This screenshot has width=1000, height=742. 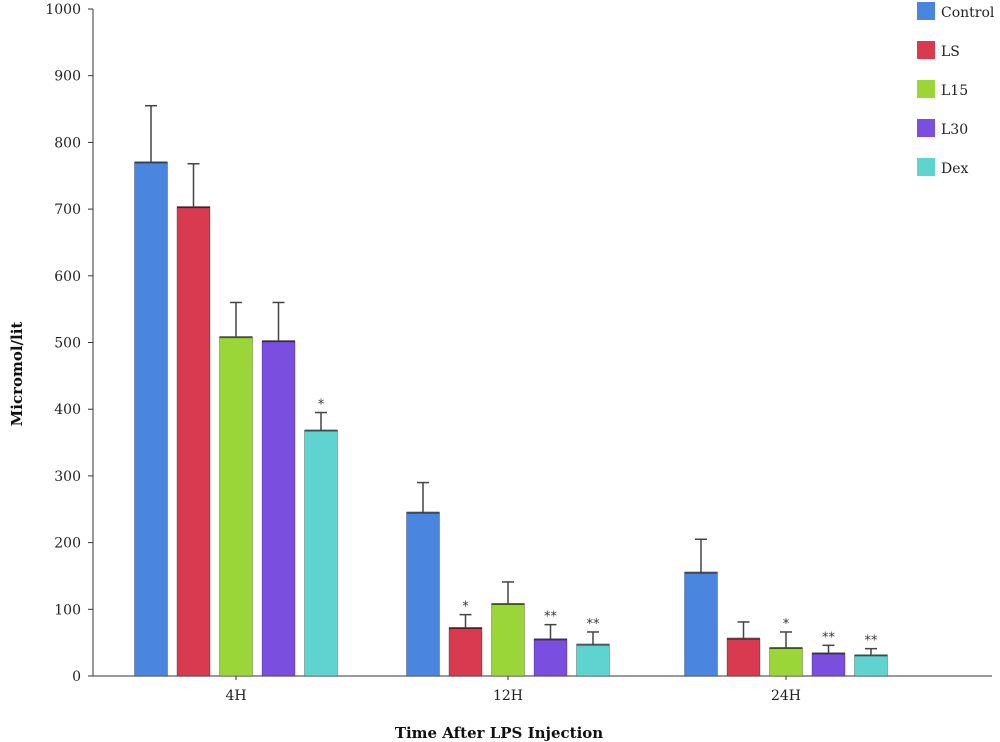 What do you see at coordinates (67, 210) in the screenshot?
I see `y-tick-label: 700` at bounding box center [67, 210].